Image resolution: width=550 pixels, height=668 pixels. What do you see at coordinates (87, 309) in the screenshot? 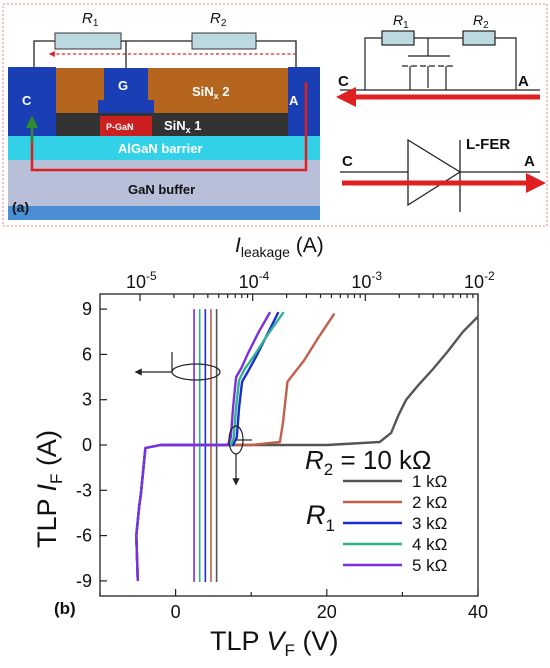
I see `y-tick-label: 9` at bounding box center [87, 309].